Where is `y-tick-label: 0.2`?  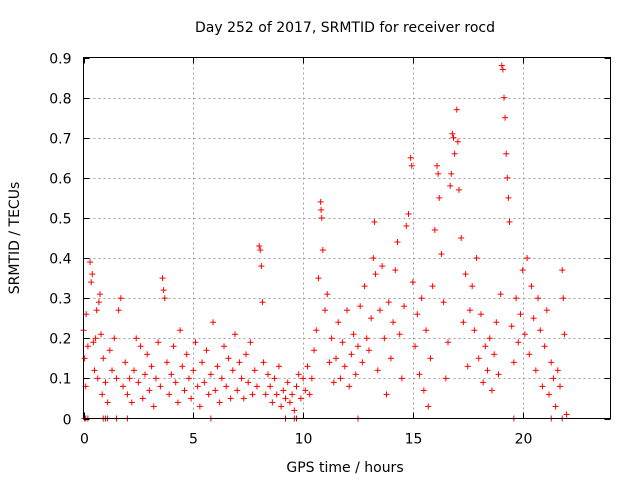 y-tick-label: 0.2 is located at coordinates (60, 340).